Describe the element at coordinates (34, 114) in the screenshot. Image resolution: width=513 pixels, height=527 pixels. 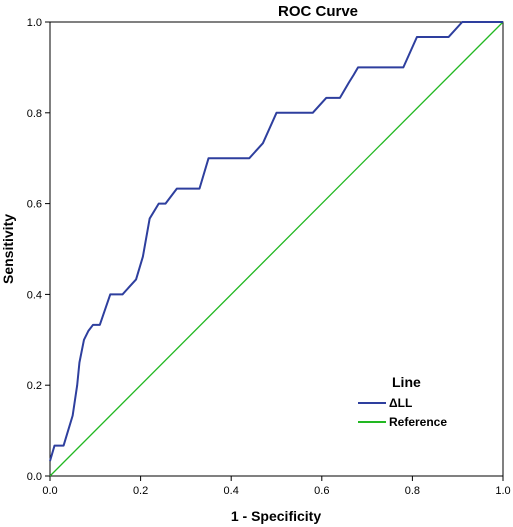
I see `y-tick-label: 0.8` at that location.